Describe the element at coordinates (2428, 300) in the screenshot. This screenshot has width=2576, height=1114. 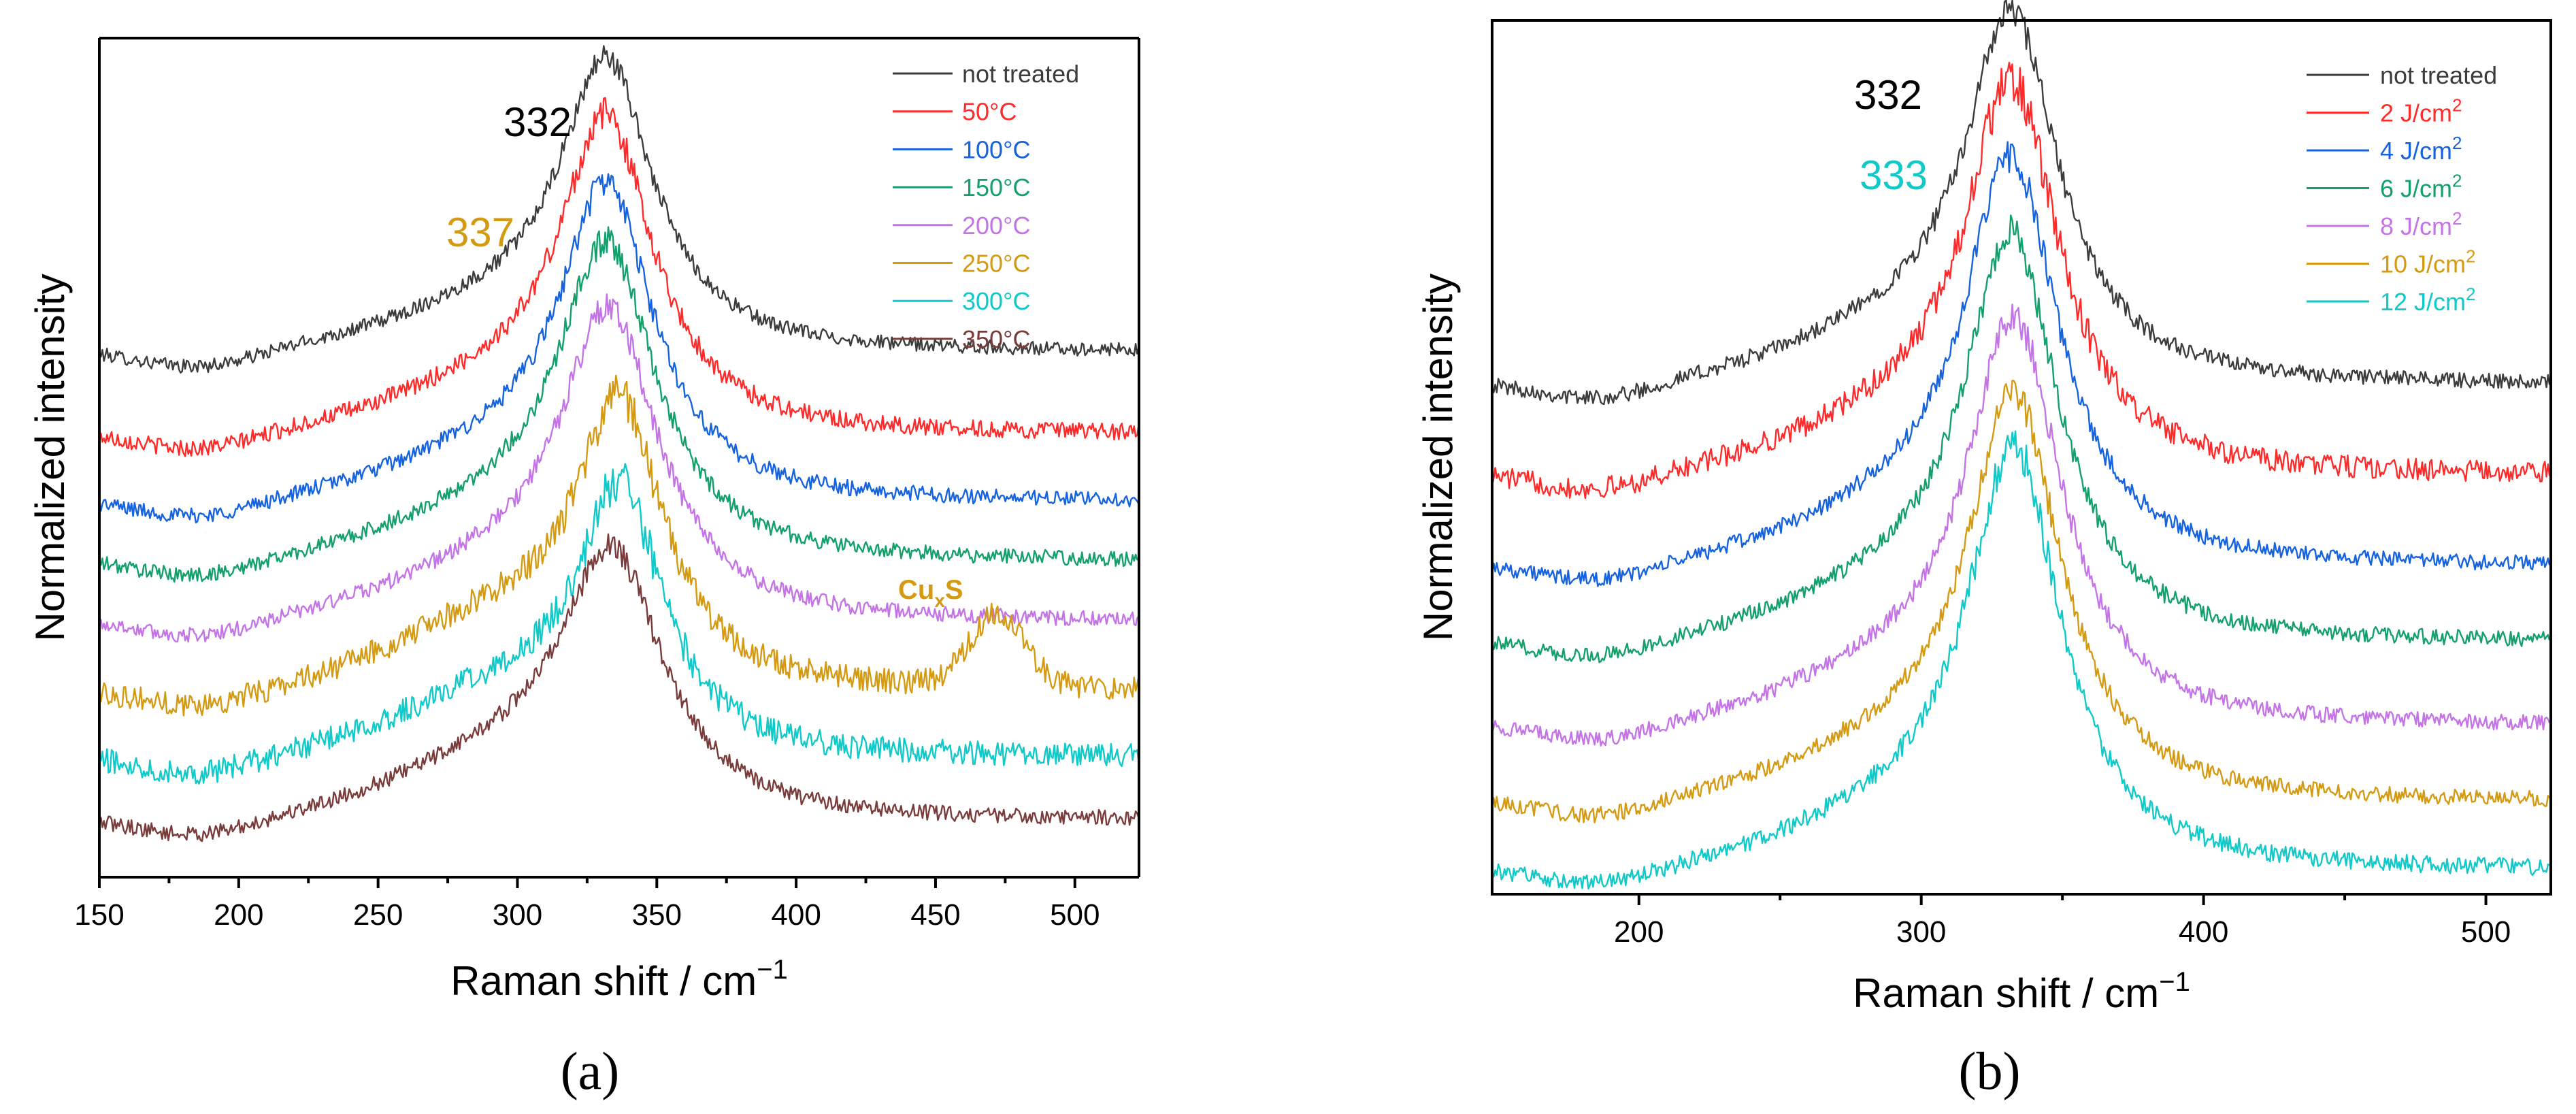
I see `legend-entry: 12 J/cm2` at that location.